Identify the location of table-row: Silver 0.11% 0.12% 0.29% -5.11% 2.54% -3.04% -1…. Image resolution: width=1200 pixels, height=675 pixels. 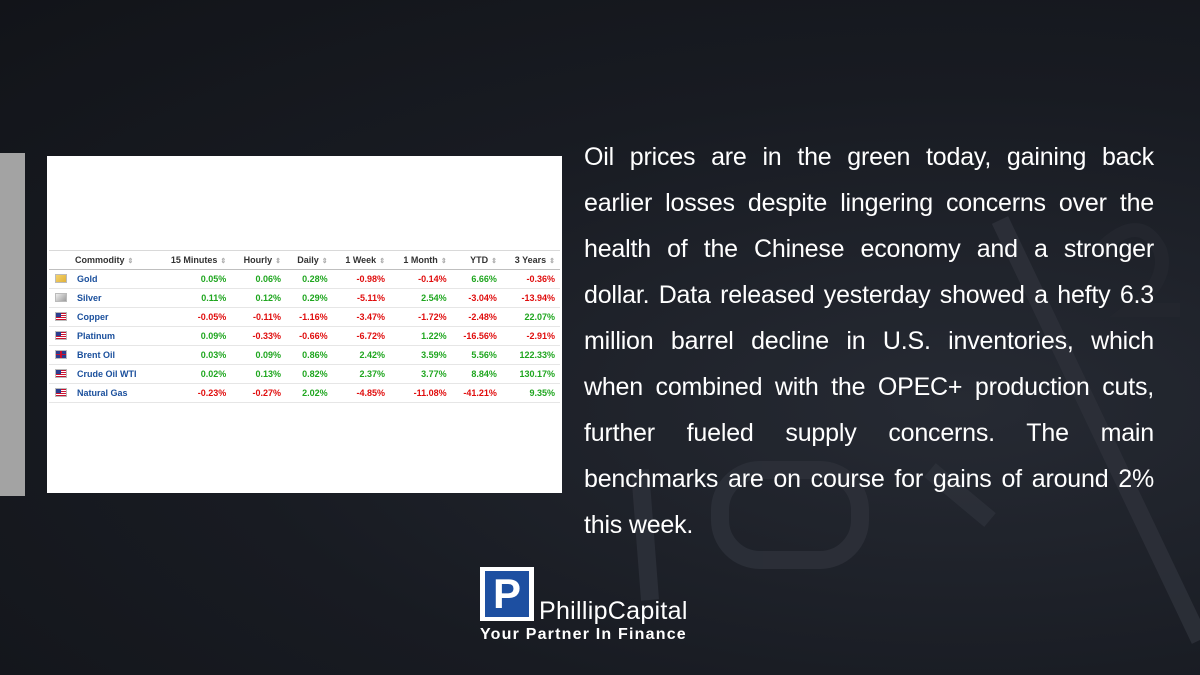
(304, 298).